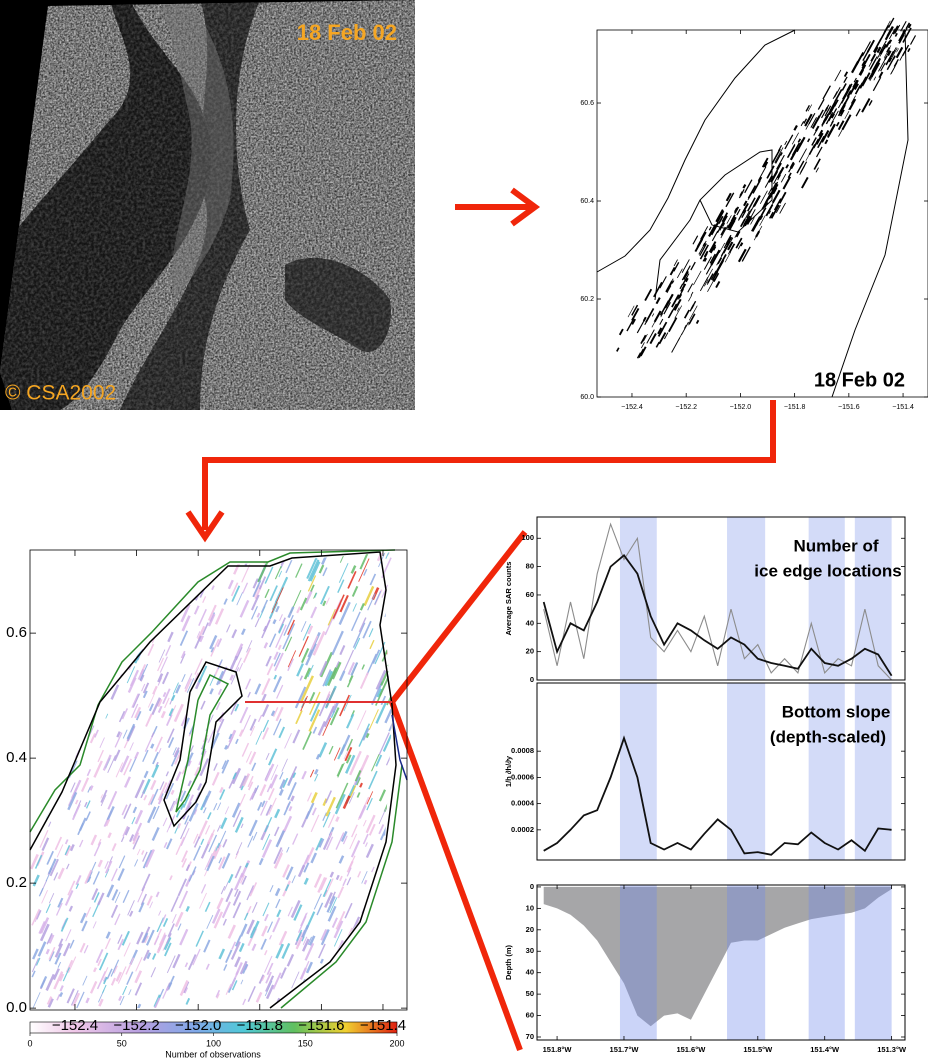  I want to click on x-tick-label: 151.8°W, so click(558, 1049).